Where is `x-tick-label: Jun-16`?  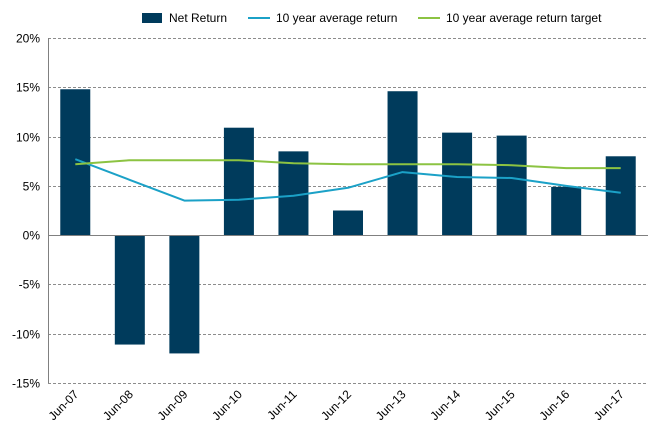
x-tick-label: Jun-16 is located at coordinates (554, 405).